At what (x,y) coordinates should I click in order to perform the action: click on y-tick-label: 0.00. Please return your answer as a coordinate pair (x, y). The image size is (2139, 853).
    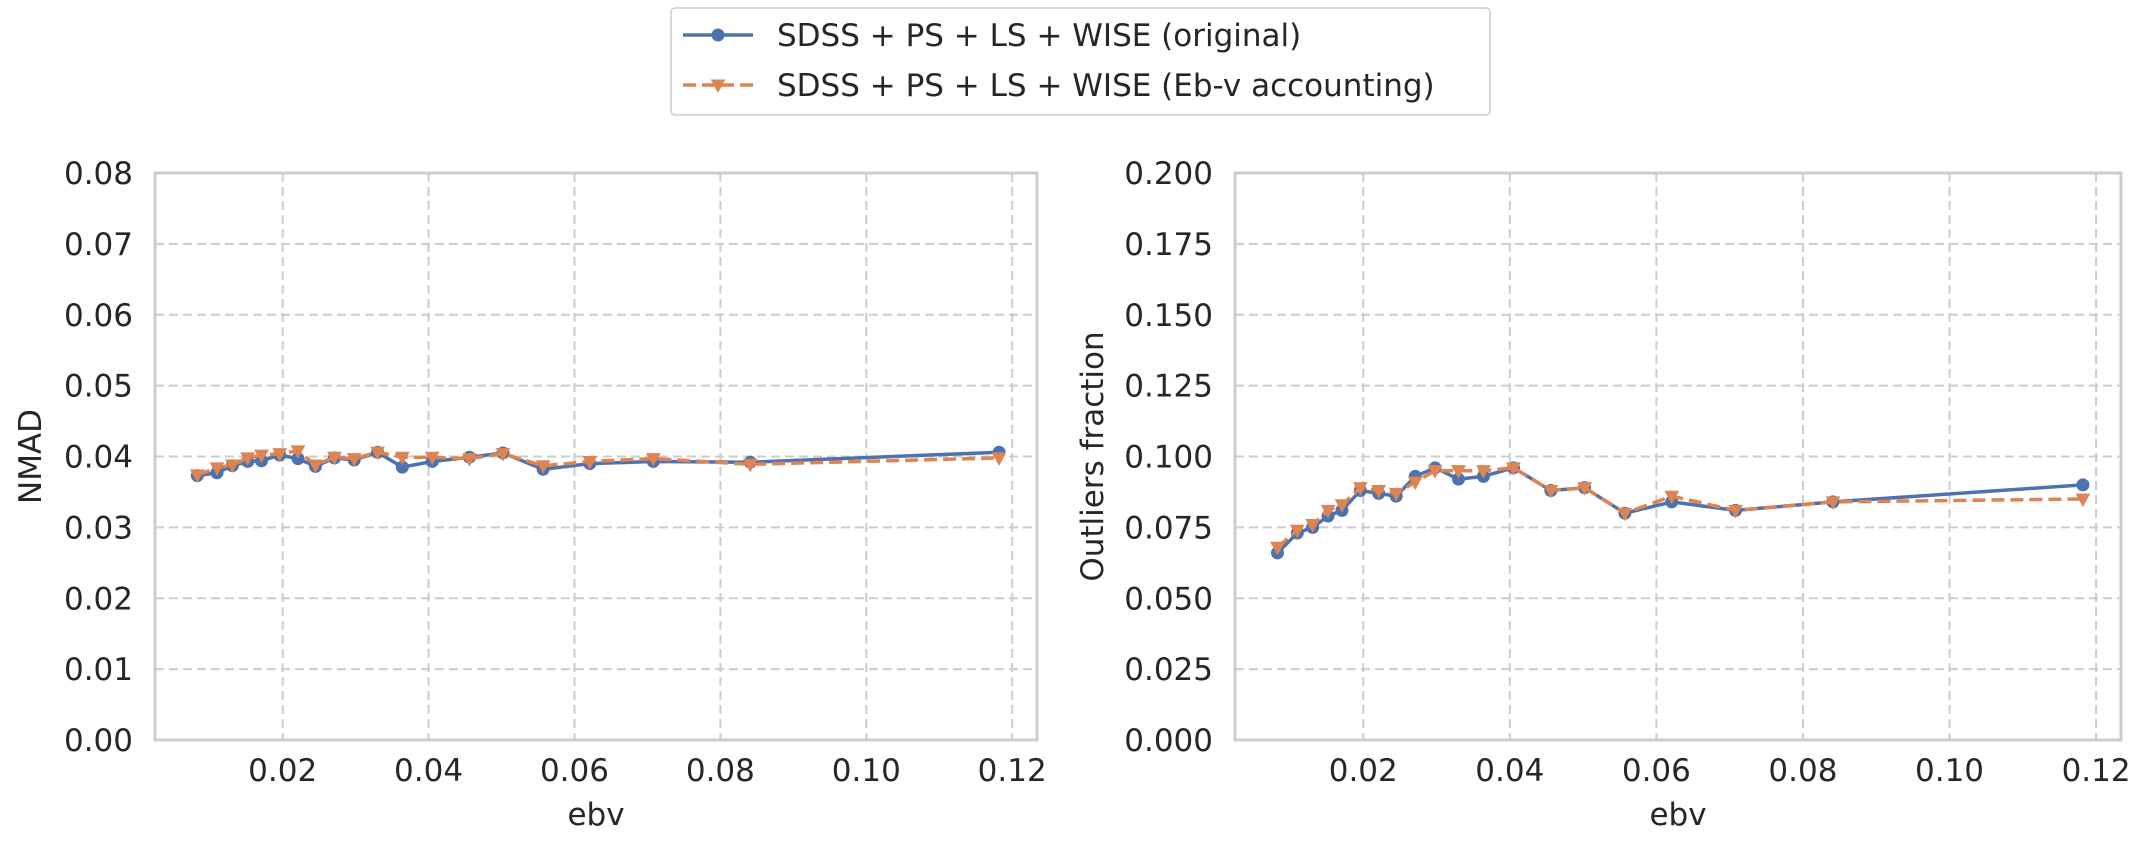
    Looking at the image, I should click on (98, 741).